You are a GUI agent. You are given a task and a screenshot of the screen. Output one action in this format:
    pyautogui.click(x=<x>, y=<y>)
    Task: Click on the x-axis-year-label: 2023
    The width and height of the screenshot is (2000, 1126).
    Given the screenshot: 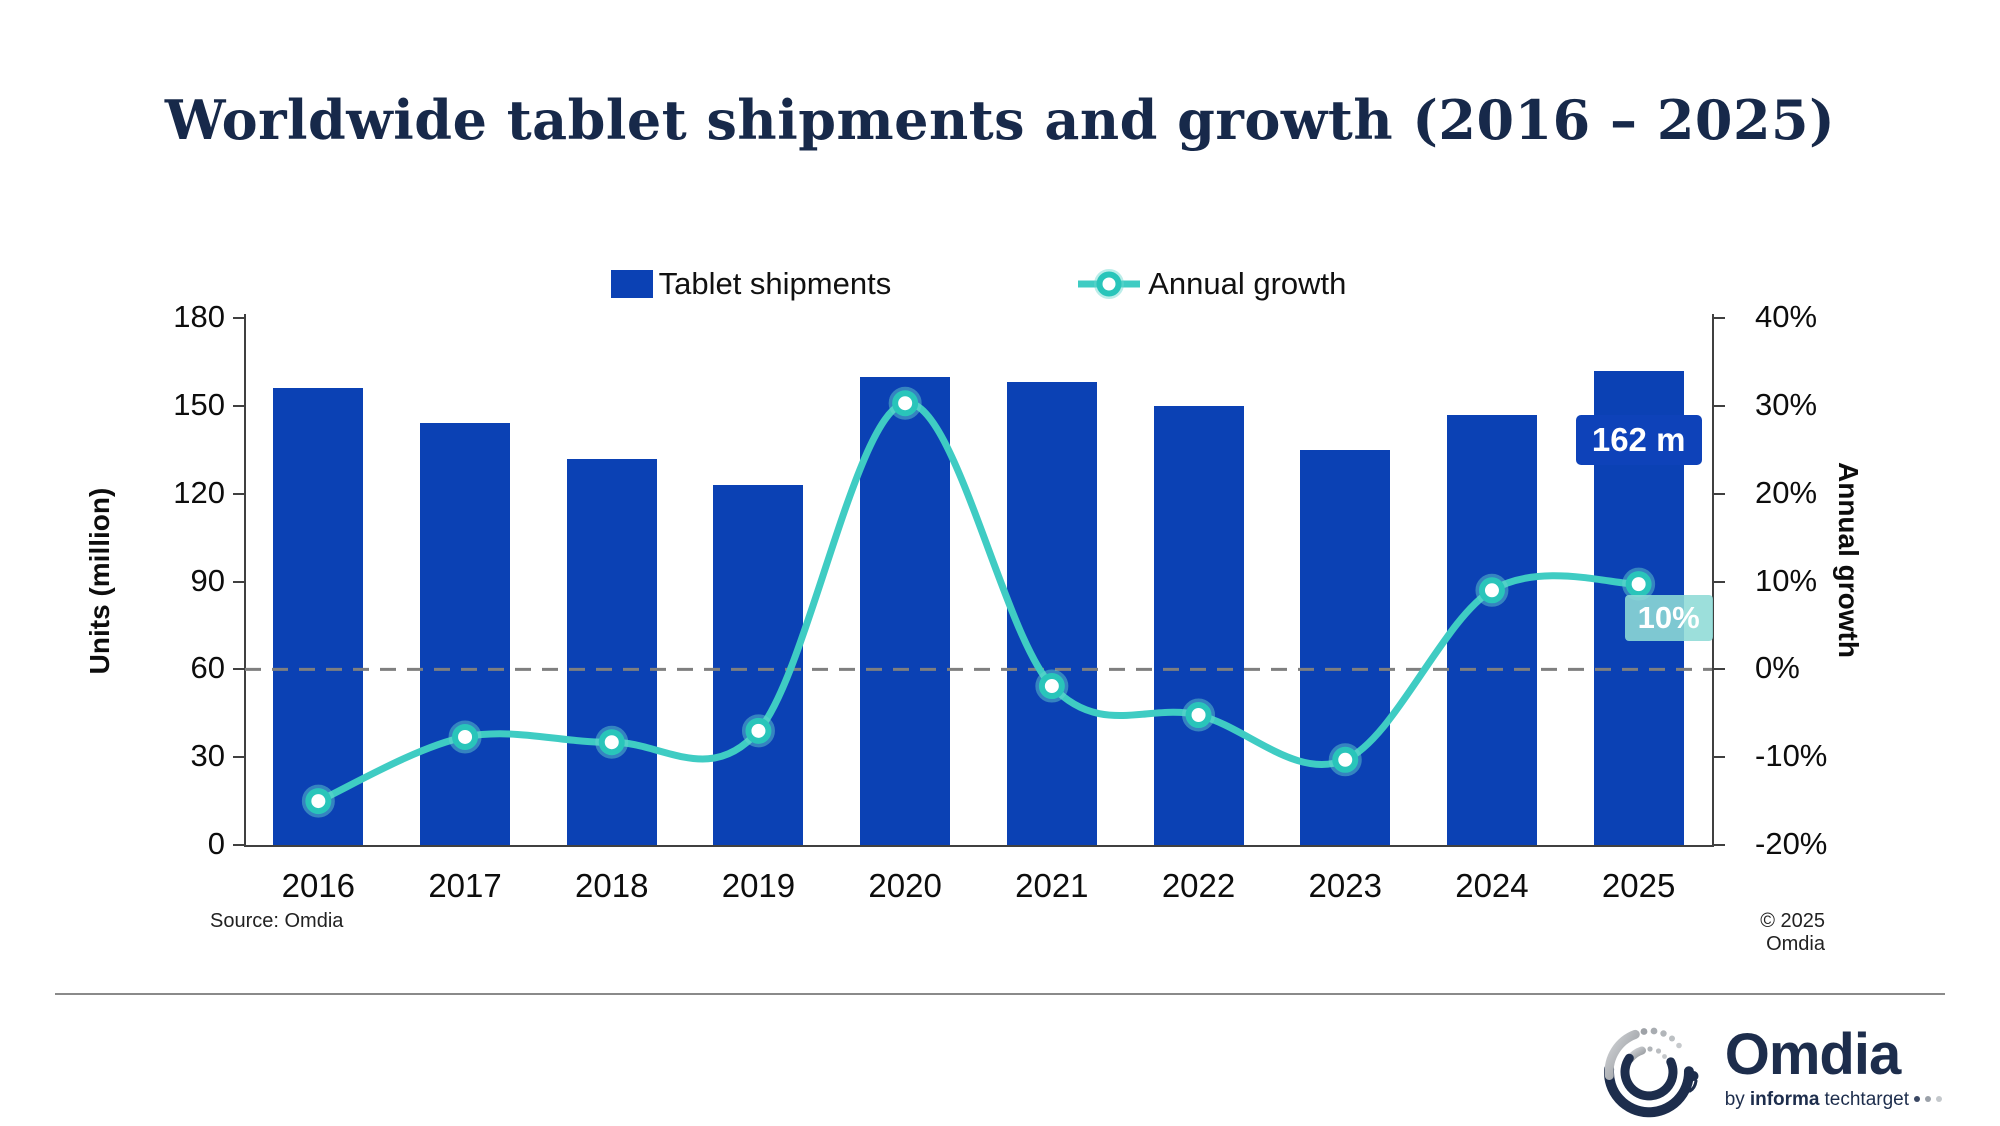 What is the action you would take?
    pyautogui.click(x=1345, y=885)
    